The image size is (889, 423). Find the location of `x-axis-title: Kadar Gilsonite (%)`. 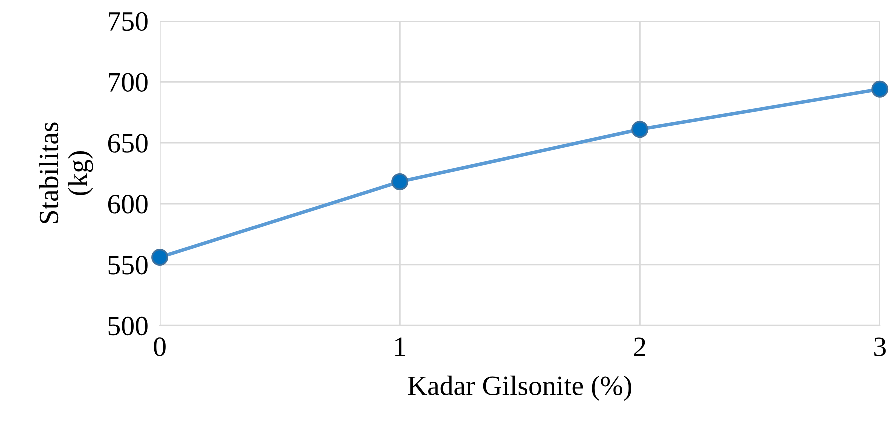

x-axis-title: Kadar Gilsonite (%) is located at coordinates (520, 389).